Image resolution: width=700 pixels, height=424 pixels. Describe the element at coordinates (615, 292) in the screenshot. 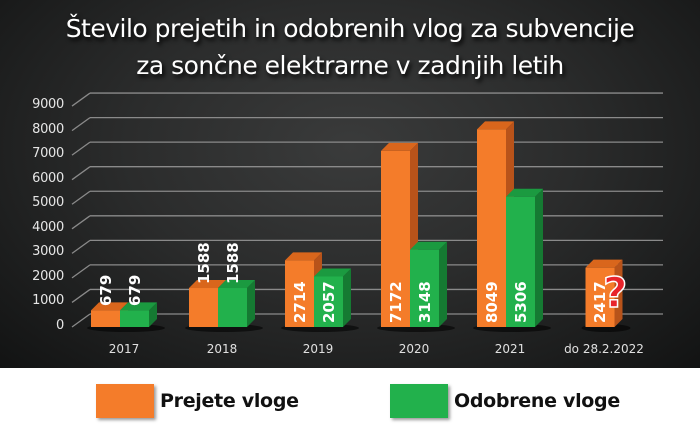

I see `question-mark-annotation: ?` at that location.